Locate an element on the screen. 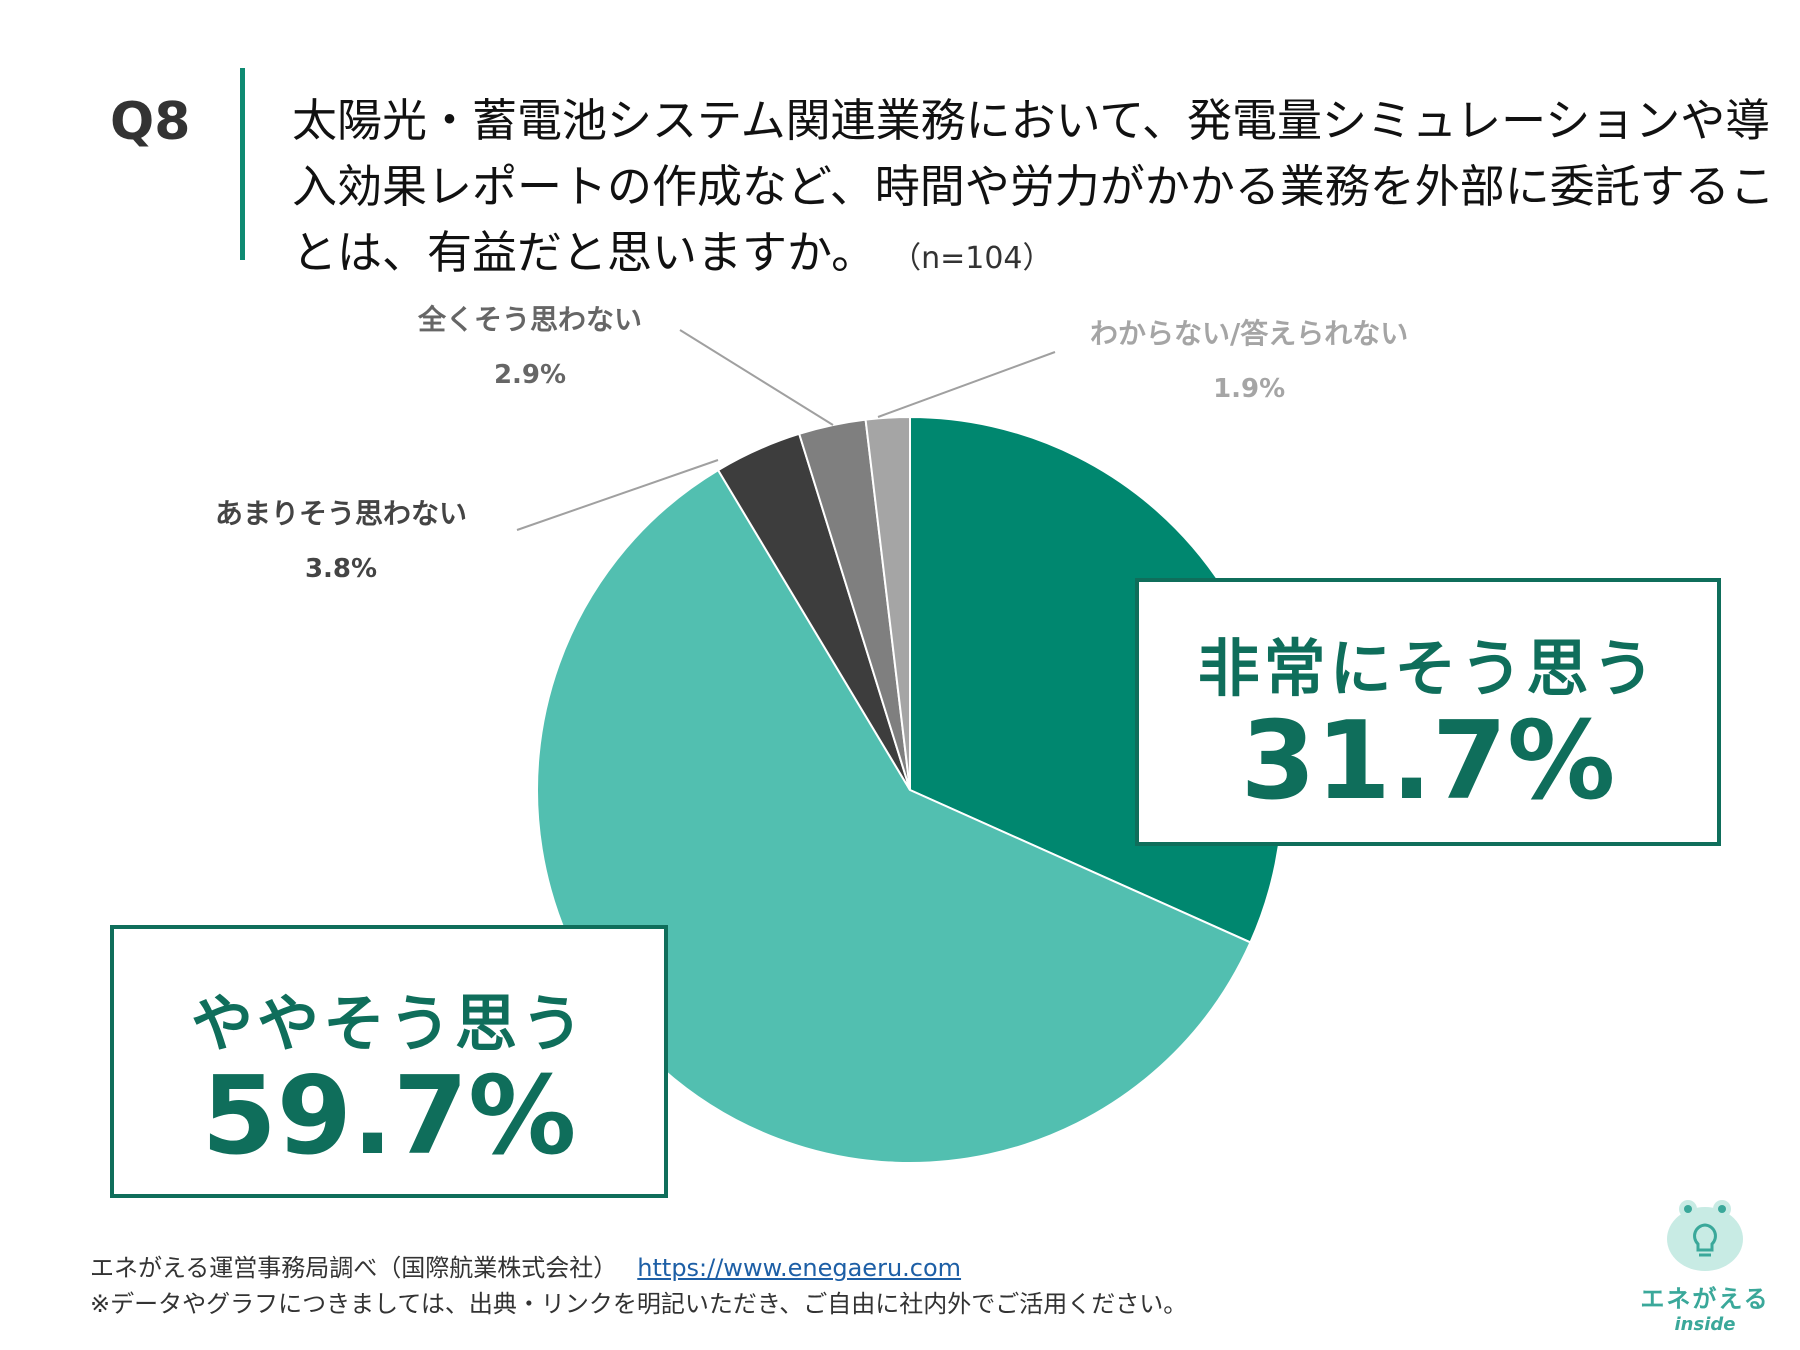  slice-name-3: あまりそう思わない is located at coordinates (341, 513).